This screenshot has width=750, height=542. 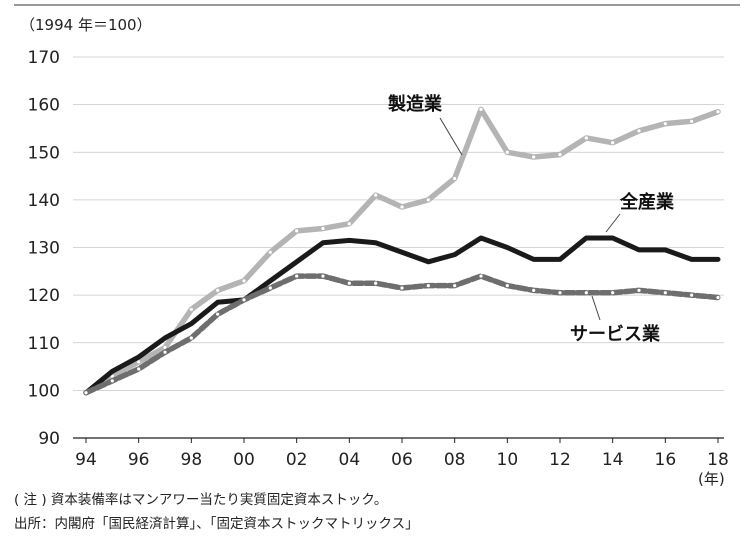 I want to click on x-axis-ticks: 94 96 98 00 02 04 06 08 10 12 14 16 18, so click(x=402, y=454).